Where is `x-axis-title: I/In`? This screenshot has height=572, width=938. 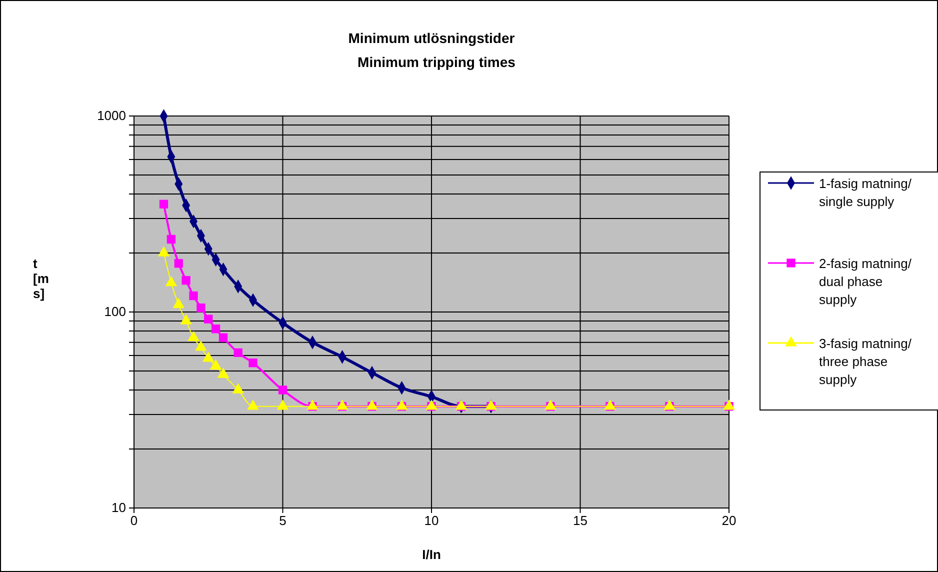 x-axis-title: I/In is located at coordinates (431, 554).